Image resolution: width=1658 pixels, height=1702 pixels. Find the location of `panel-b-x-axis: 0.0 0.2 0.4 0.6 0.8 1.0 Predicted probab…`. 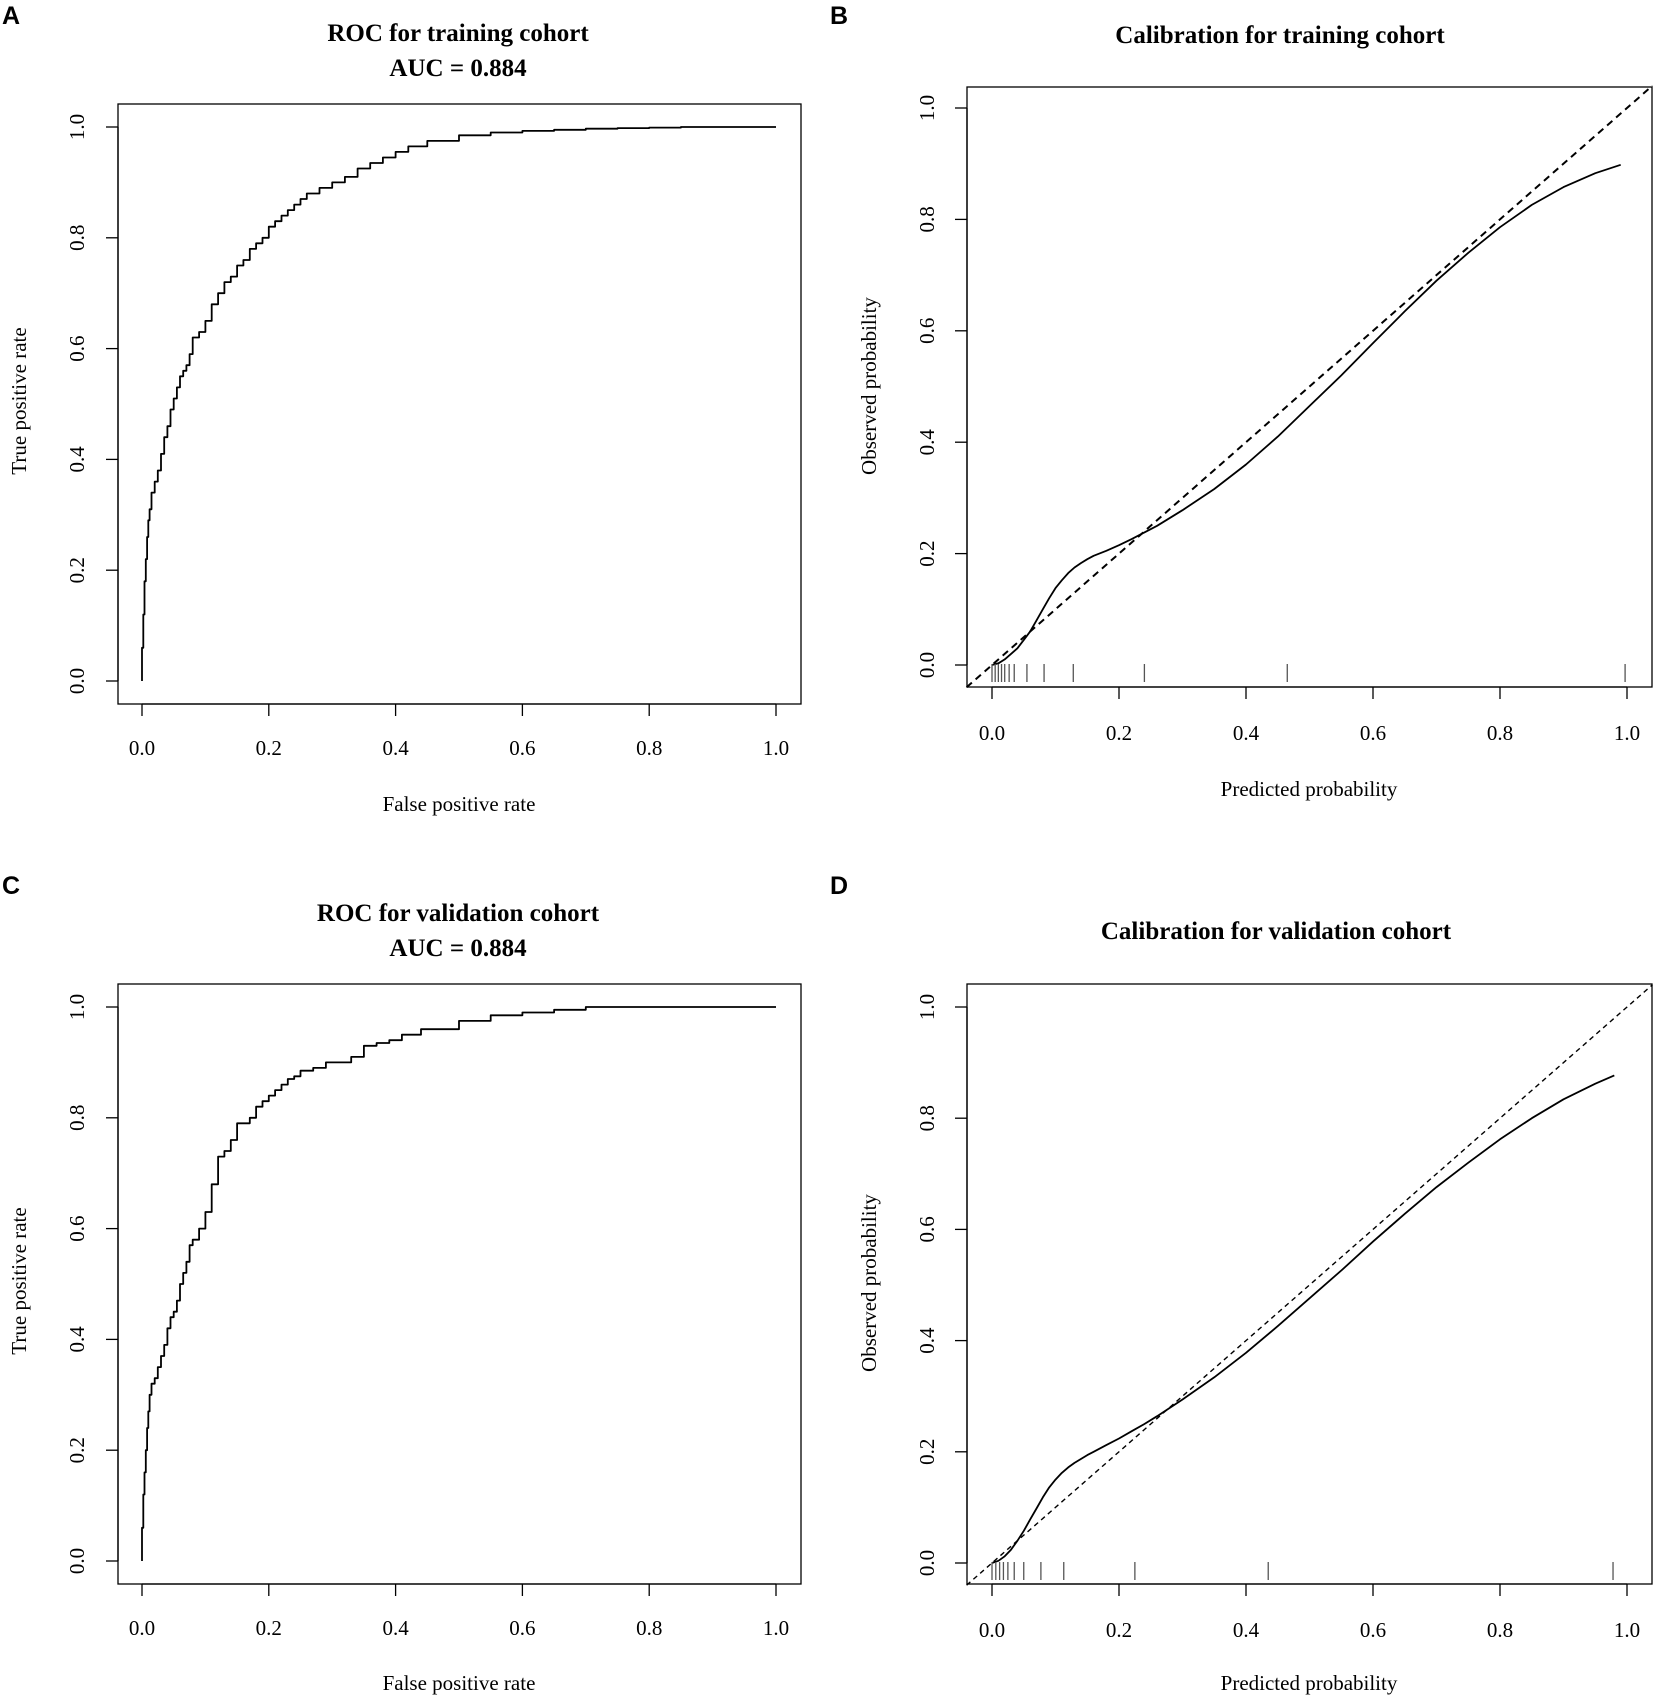

panel-b-x-axis: 0.0 0.2 0.4 0.6 0.8 1.0 Predicted probab… is located at coordinates (1309, 743).